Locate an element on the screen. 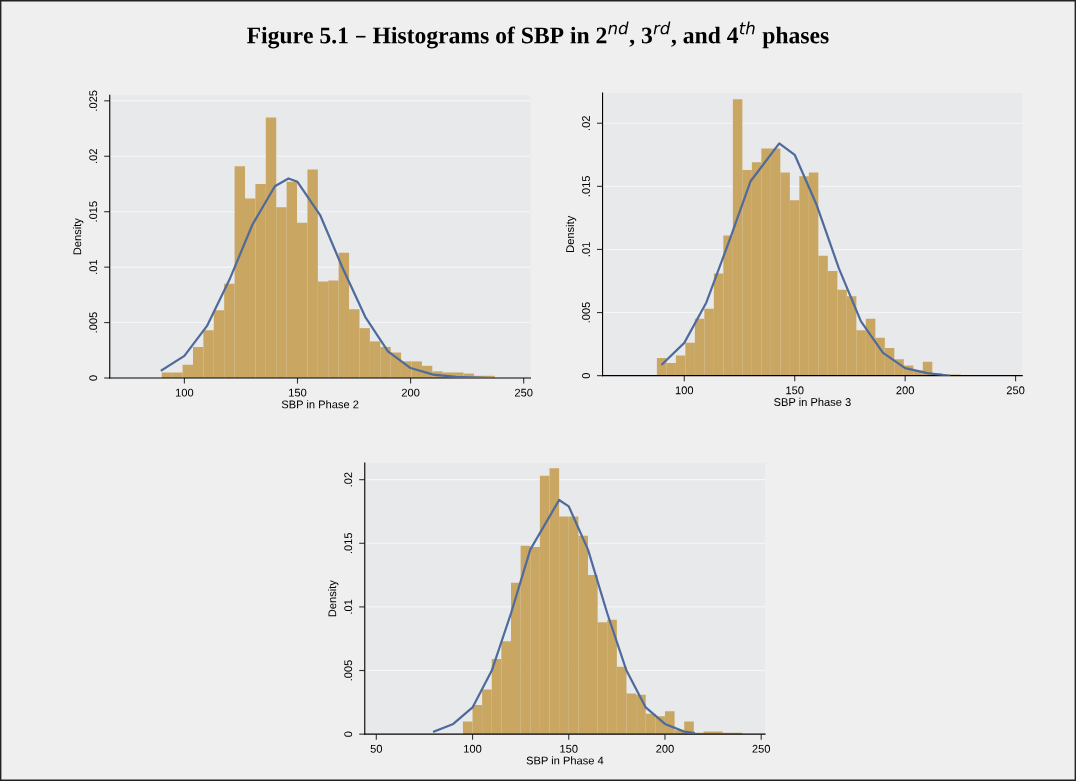 The image size is (1076, 781). x-axis-title: SBP in Phase 3 is located at coordinates (812, 401).